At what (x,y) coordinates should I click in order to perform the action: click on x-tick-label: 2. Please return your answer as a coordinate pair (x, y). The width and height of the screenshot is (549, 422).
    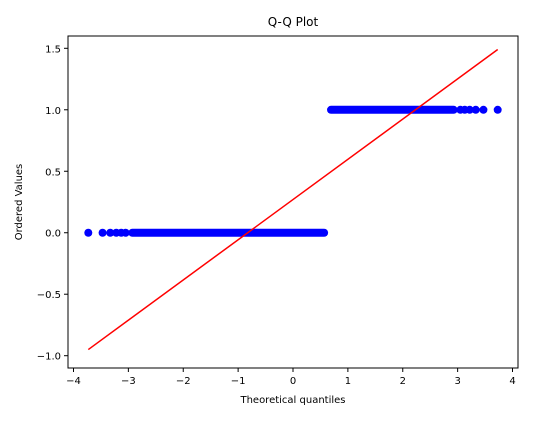
    Looking at the image, I should click on (403, 381).